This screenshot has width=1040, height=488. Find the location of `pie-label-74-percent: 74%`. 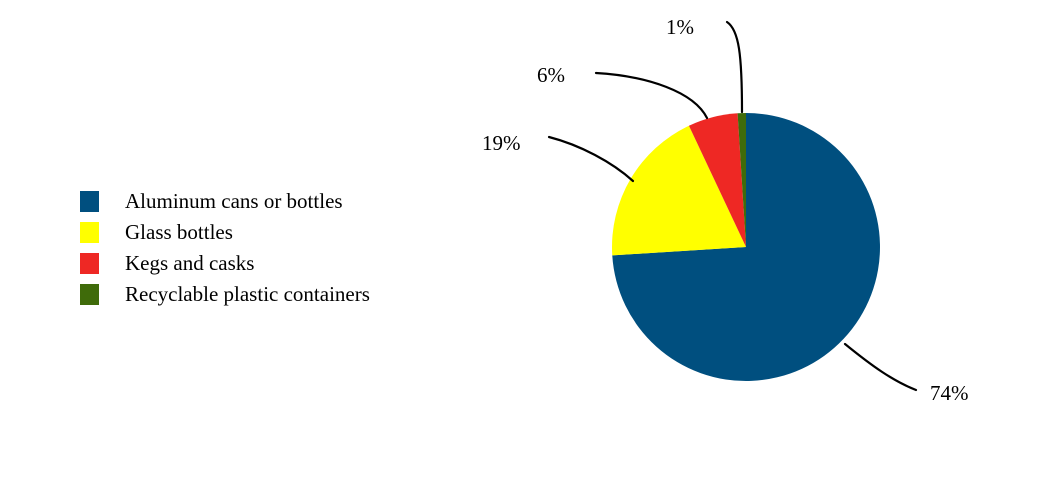

pie-label-74-percent: 74% is located at coordinates (949, 393).